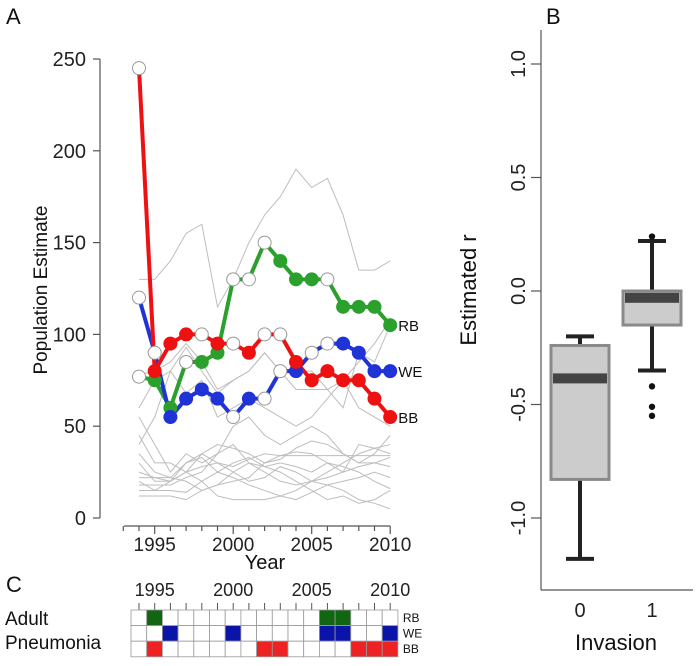 This screenshot has height=666, width=699. I want to click on panel-c-title-line-1: Adult, so click(27, 619).